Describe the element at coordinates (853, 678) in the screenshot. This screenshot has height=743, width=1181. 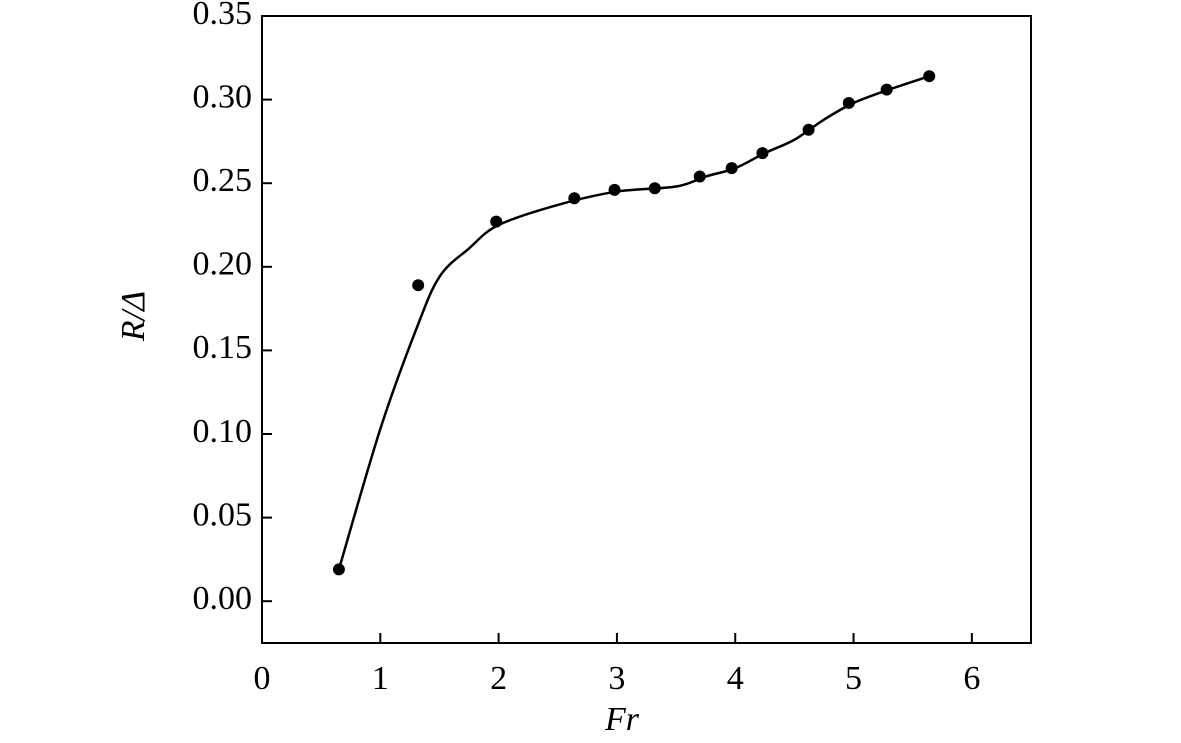
I see `x-tick-label: 5` at that location.